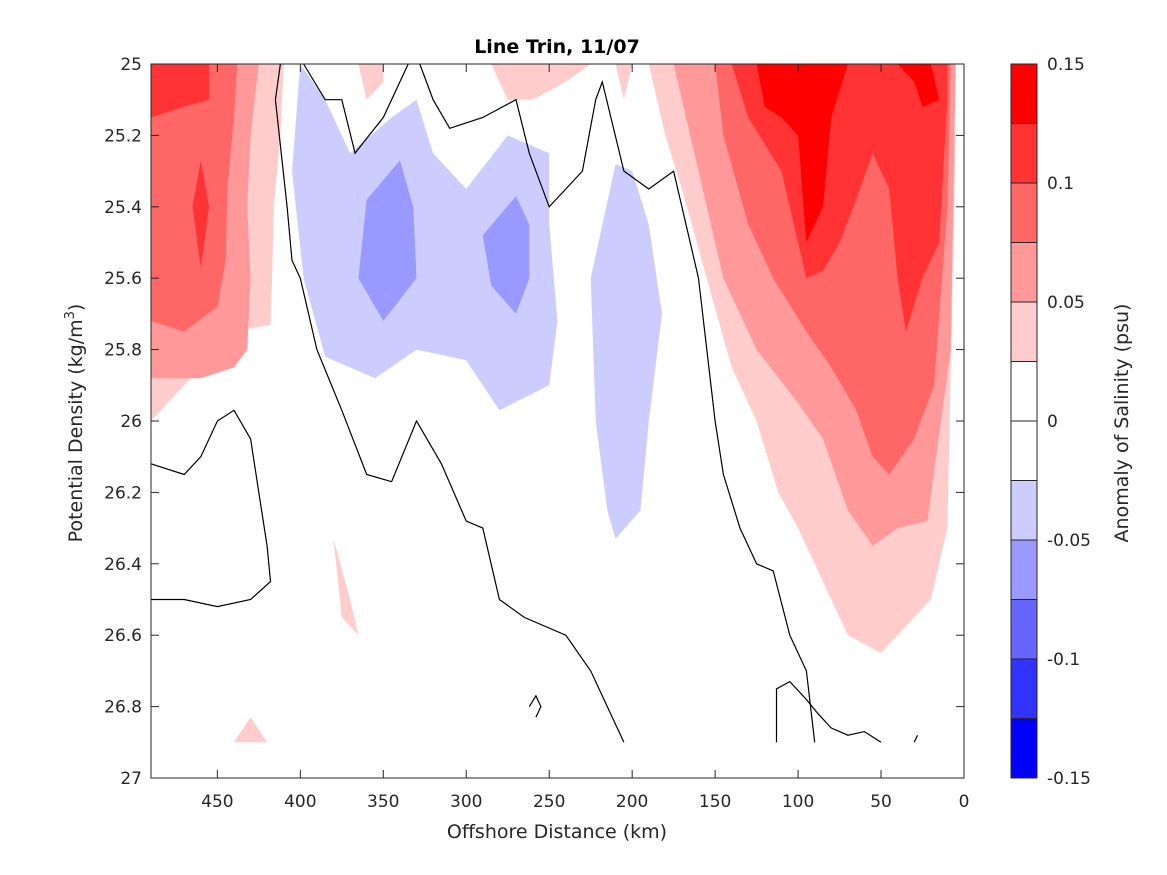  I want to click on x-tick-label: 200, so click(632, 802).